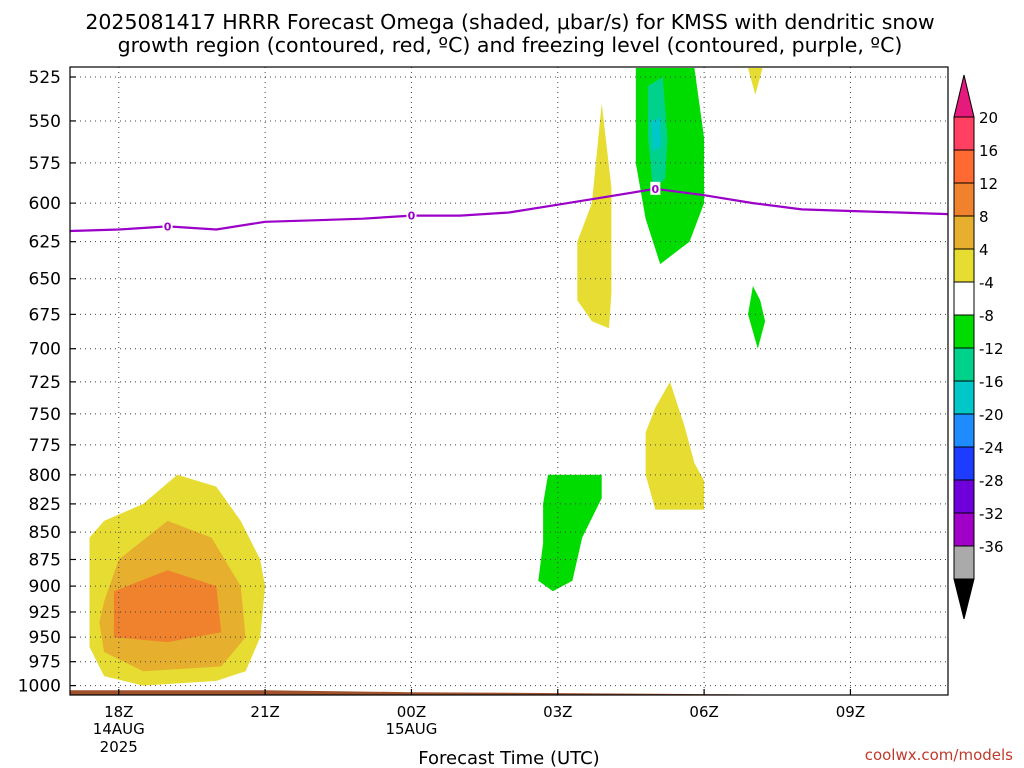  I want to click on colorbar-label-1: 16, so click(988, 151).